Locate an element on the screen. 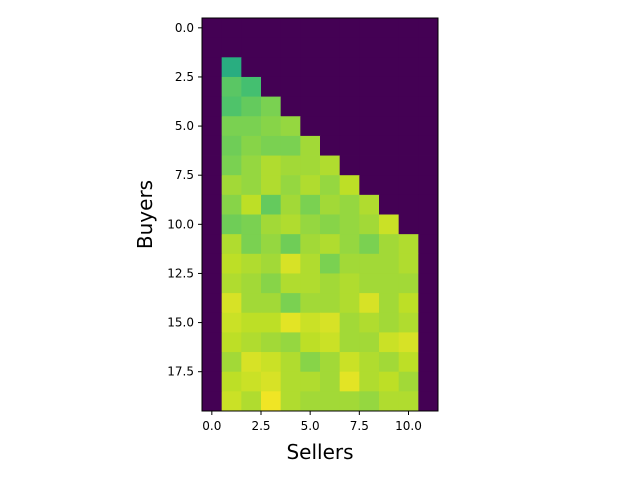  y-axis-ticks: 0.0 2.5 5.0 7.5 10.0 12.5 15.0 17.5 is located at coordinates (184, 200).